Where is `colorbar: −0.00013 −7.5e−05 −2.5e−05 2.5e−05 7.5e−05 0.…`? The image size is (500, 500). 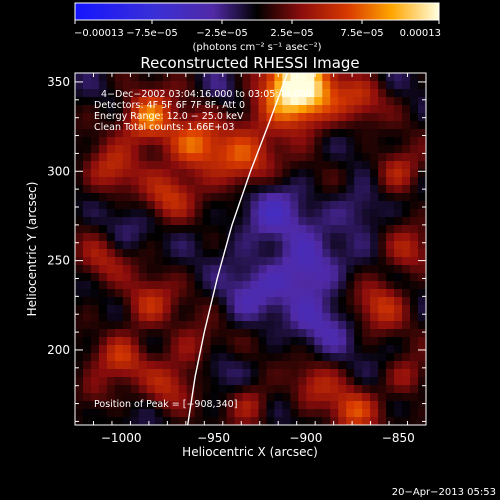 colorbar: −0.00013 −7.5e−05 −2.5e−05 2.5e−05 7.5e−05 0.… is located at coordinates (257, 27).